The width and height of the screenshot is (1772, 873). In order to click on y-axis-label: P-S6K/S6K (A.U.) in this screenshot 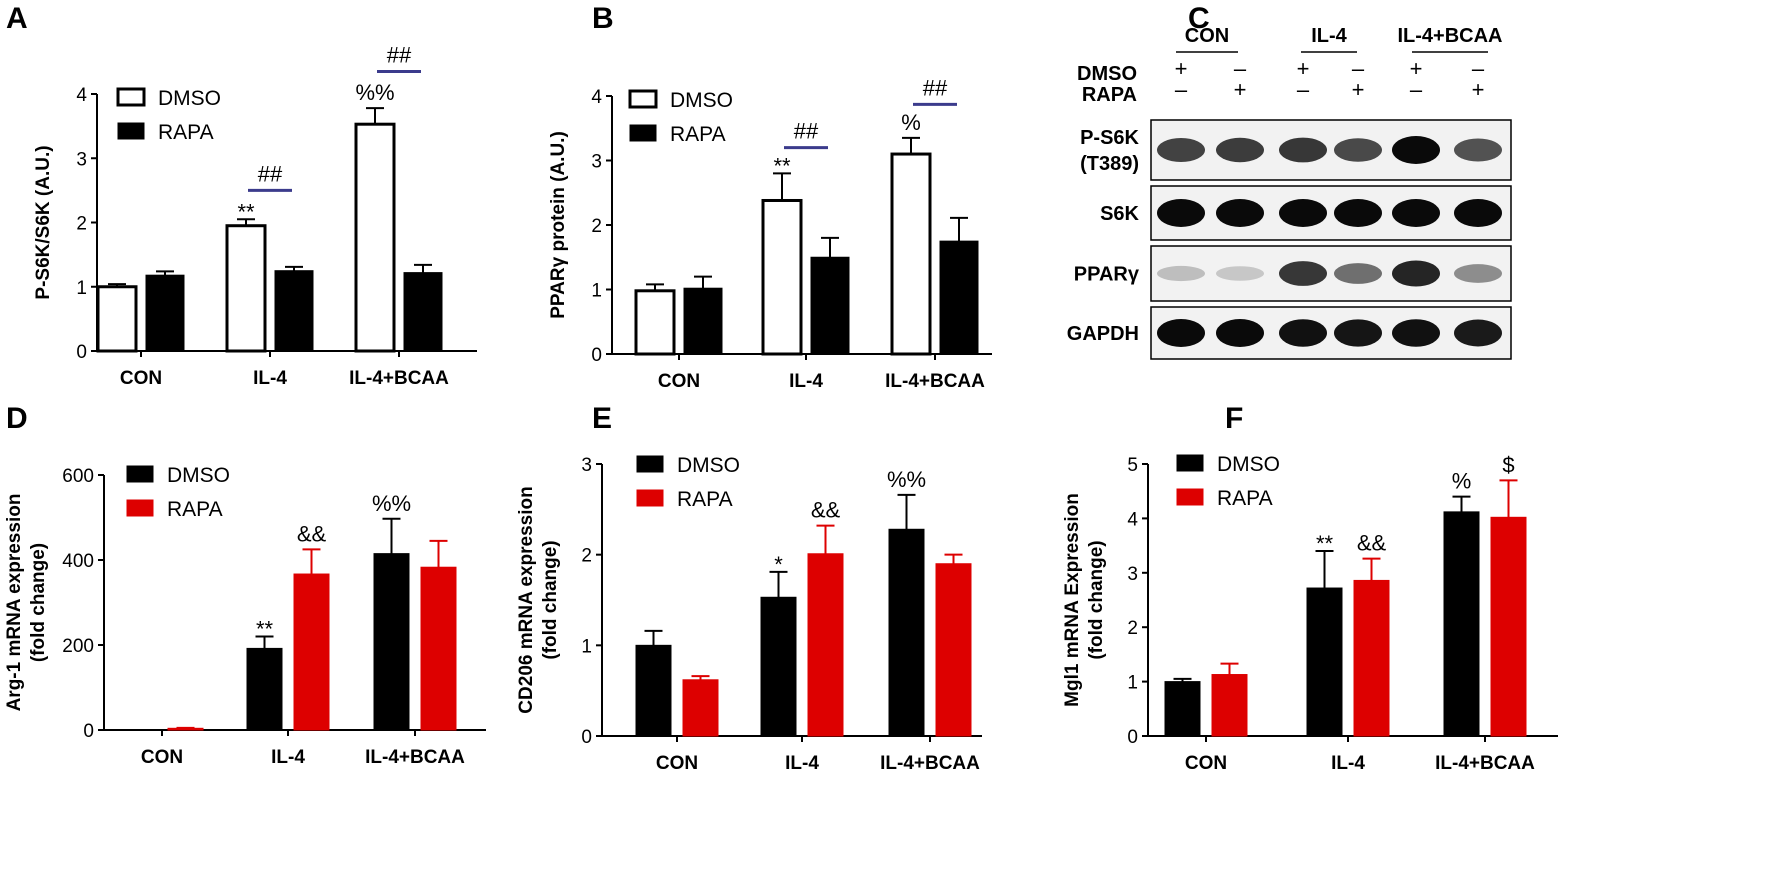, I will do `click(43, 222)`.